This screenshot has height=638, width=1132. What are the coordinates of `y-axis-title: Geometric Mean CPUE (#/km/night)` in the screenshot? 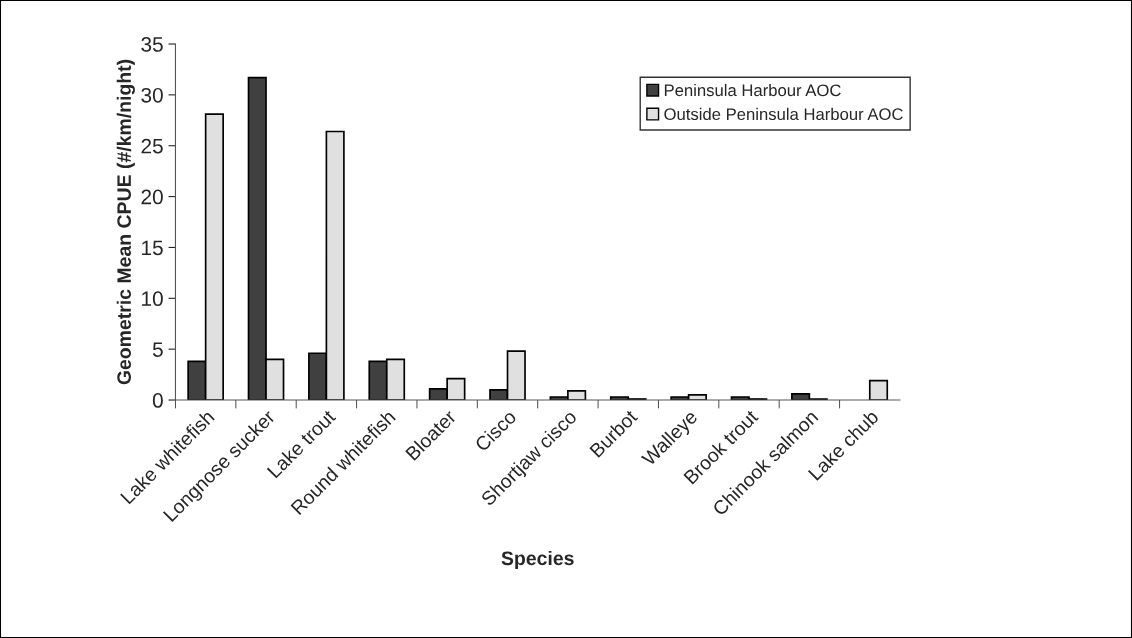 It's located at (125, 222).